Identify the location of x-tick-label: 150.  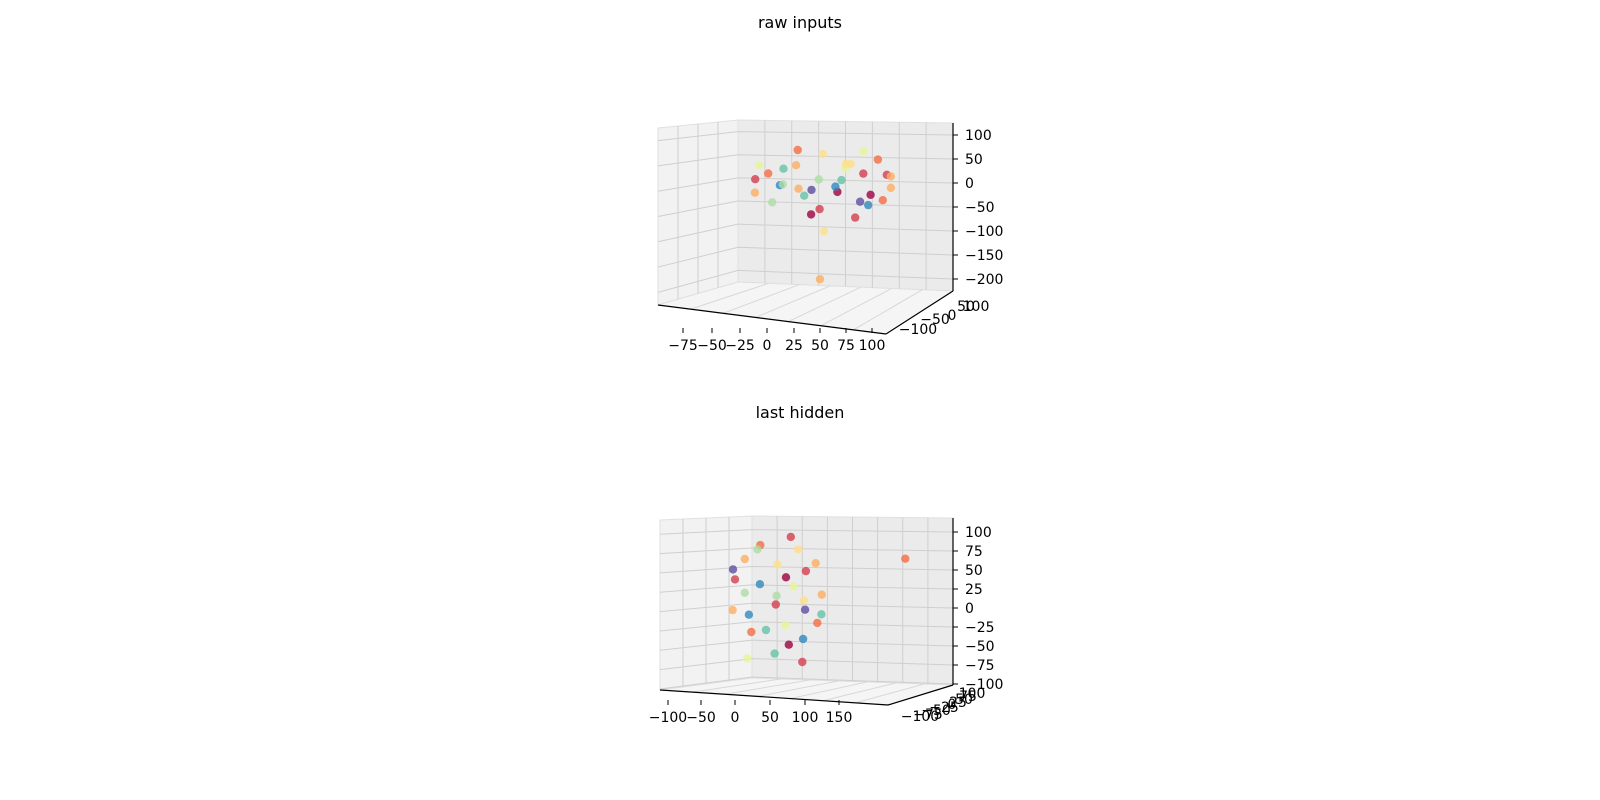
(839, 718).